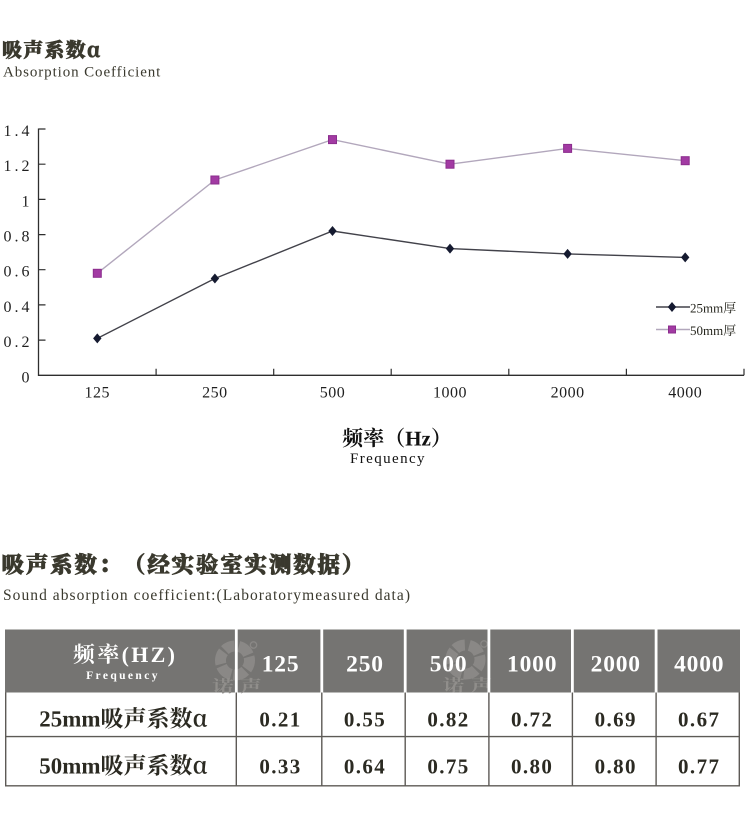 Image resolution: width=750 pixels, height=818 pixels. What do you see at coordinates (27, 377) in the screenshot?
I see `svg-text: 0` at bounding box center [27, 377].